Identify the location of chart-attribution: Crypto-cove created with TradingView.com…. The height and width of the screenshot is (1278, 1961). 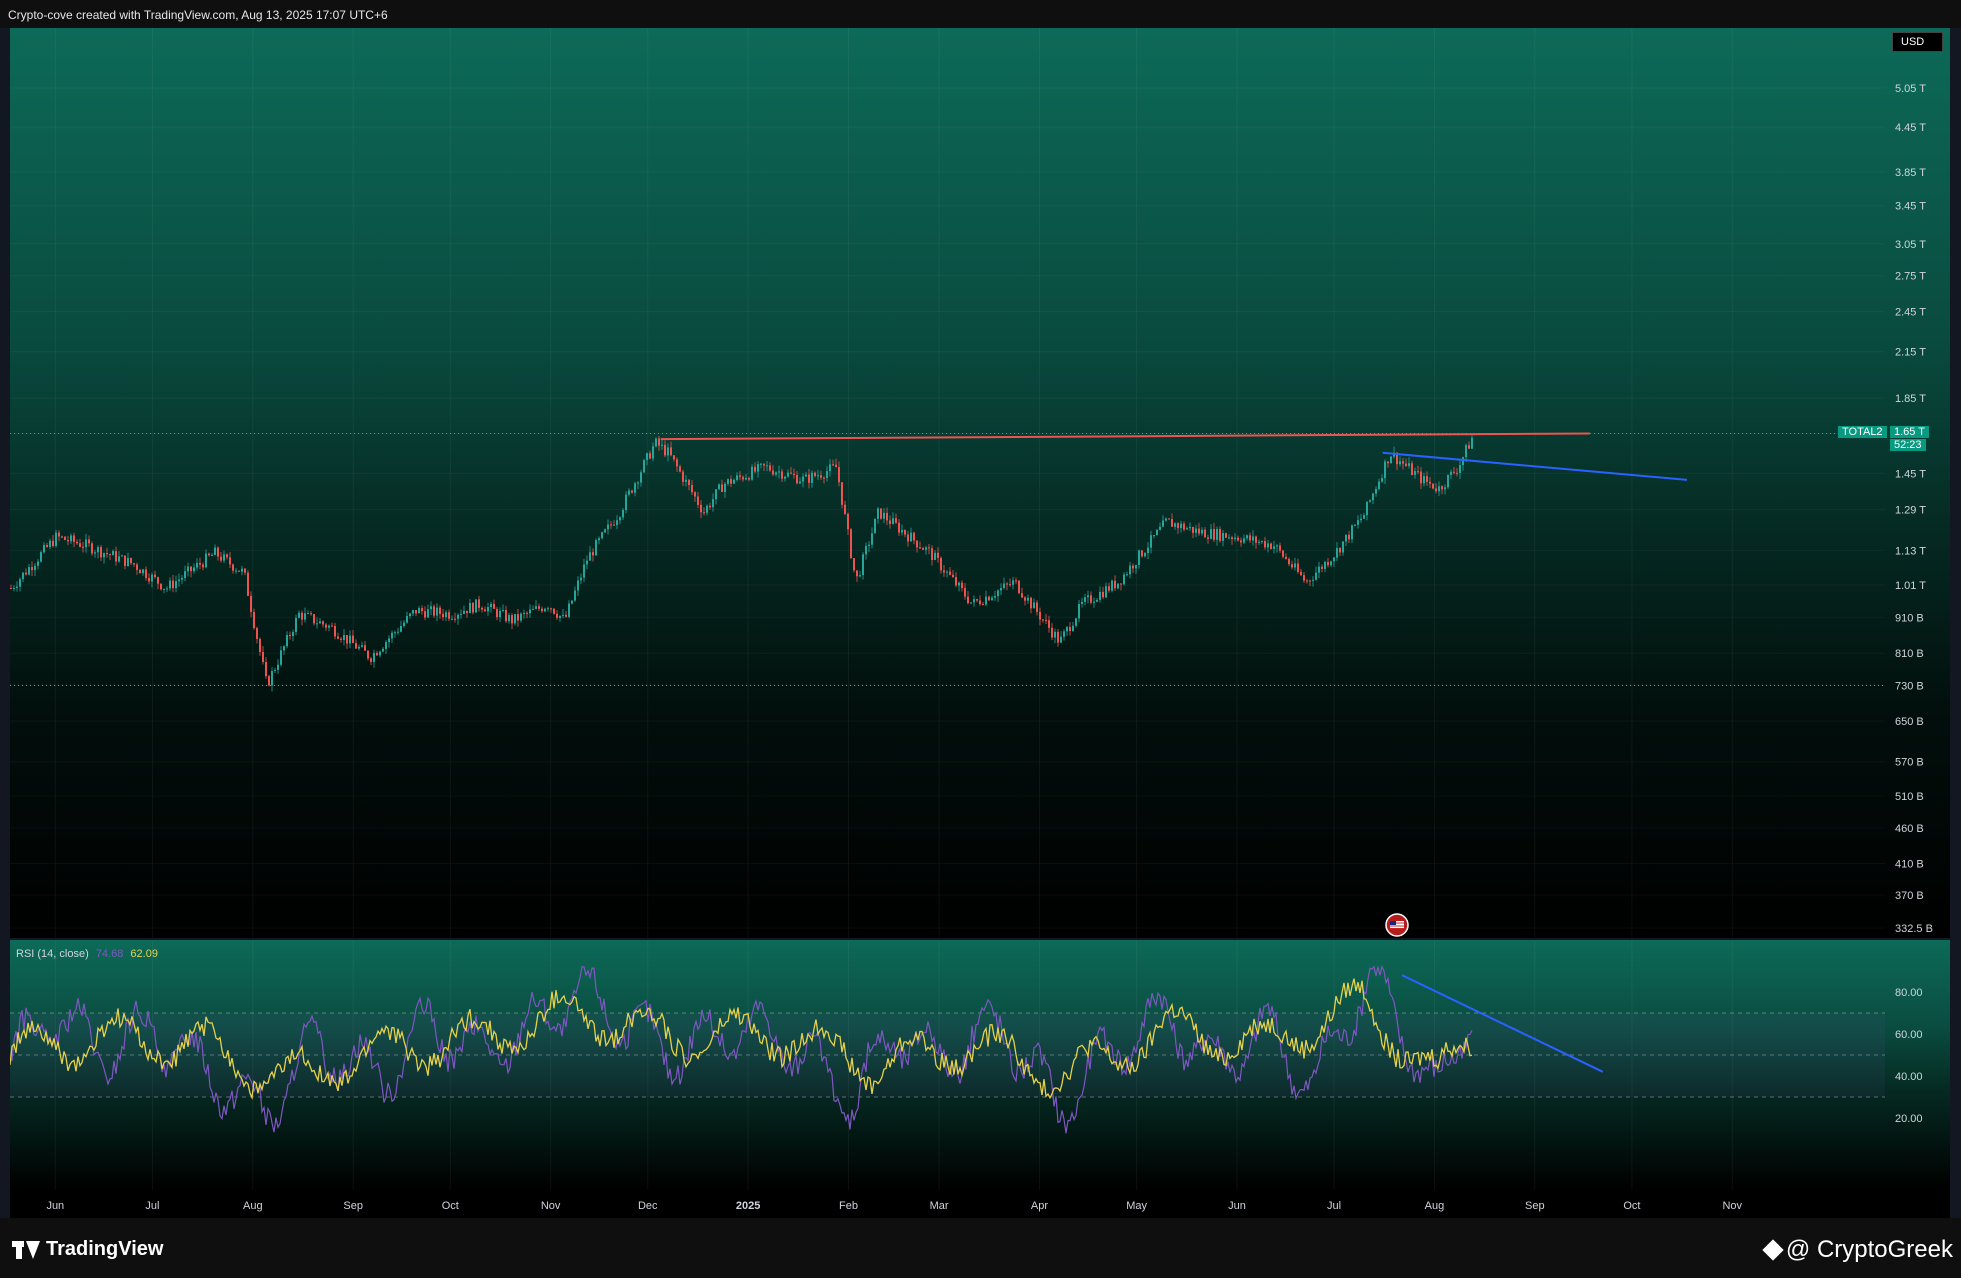
(198, 15).